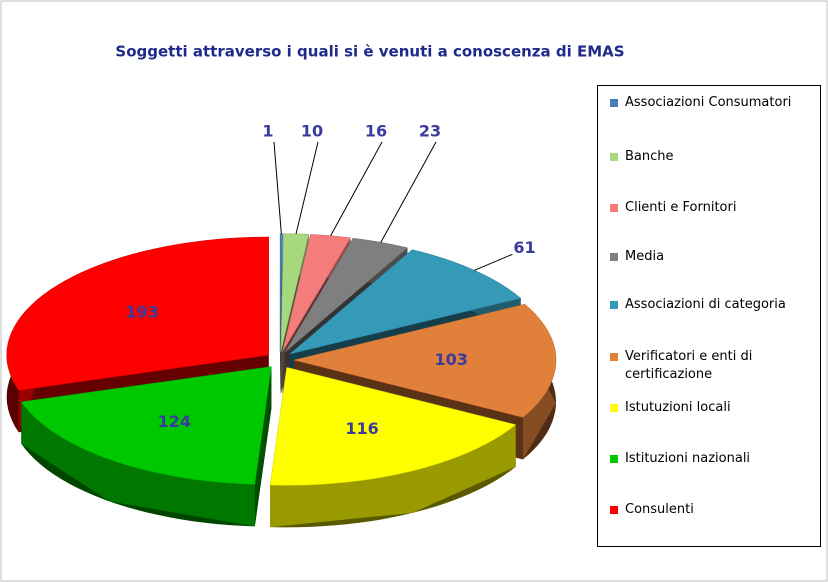 The height and width of the screenshot is (582, 828). What do you see at coordinates (267, 131) in the screenshot?
I see `data-label: 1` at bounding box center [267, 131].